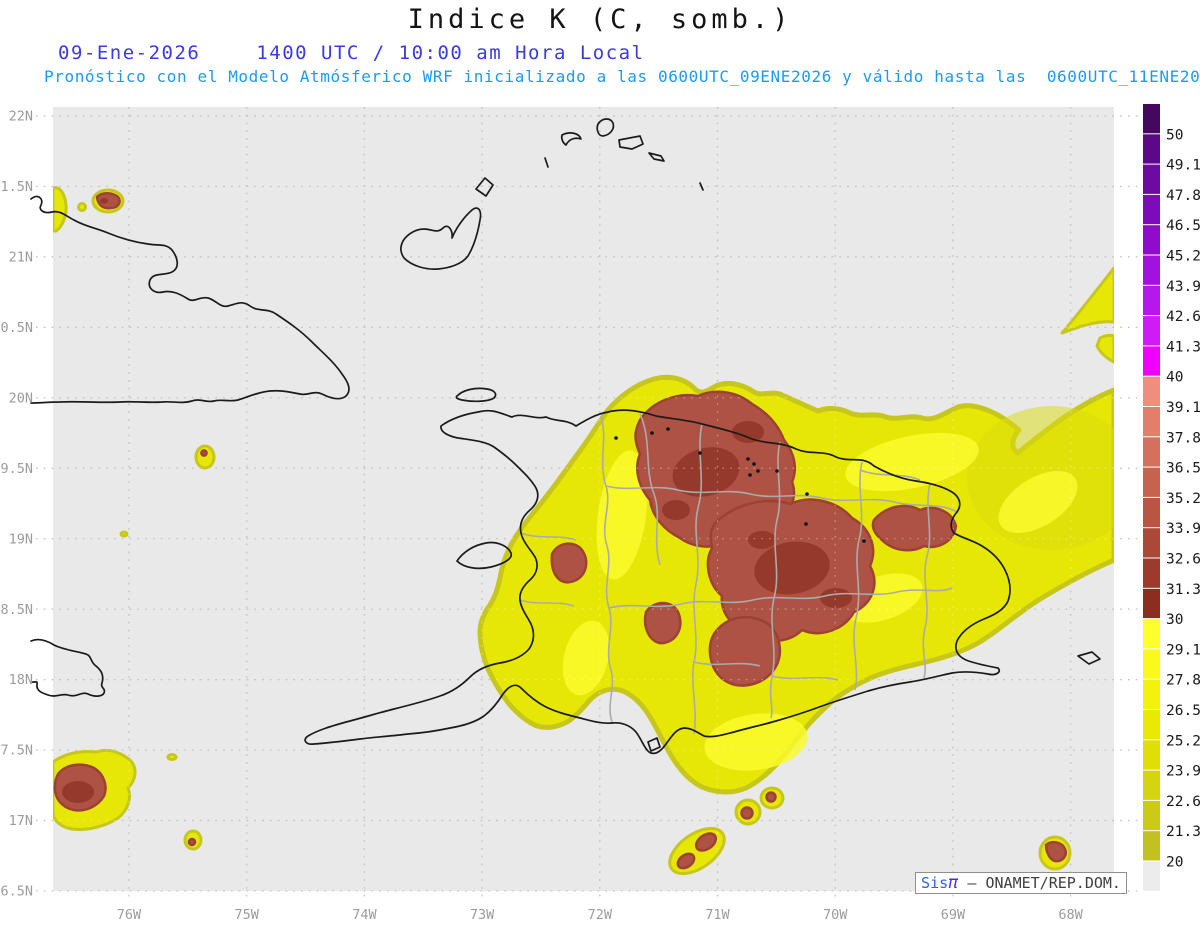 The image size is (1200, 927). Describe the element at coordinates (68, 667) in the screenshot. I see `coastline-jamaica` at that location.